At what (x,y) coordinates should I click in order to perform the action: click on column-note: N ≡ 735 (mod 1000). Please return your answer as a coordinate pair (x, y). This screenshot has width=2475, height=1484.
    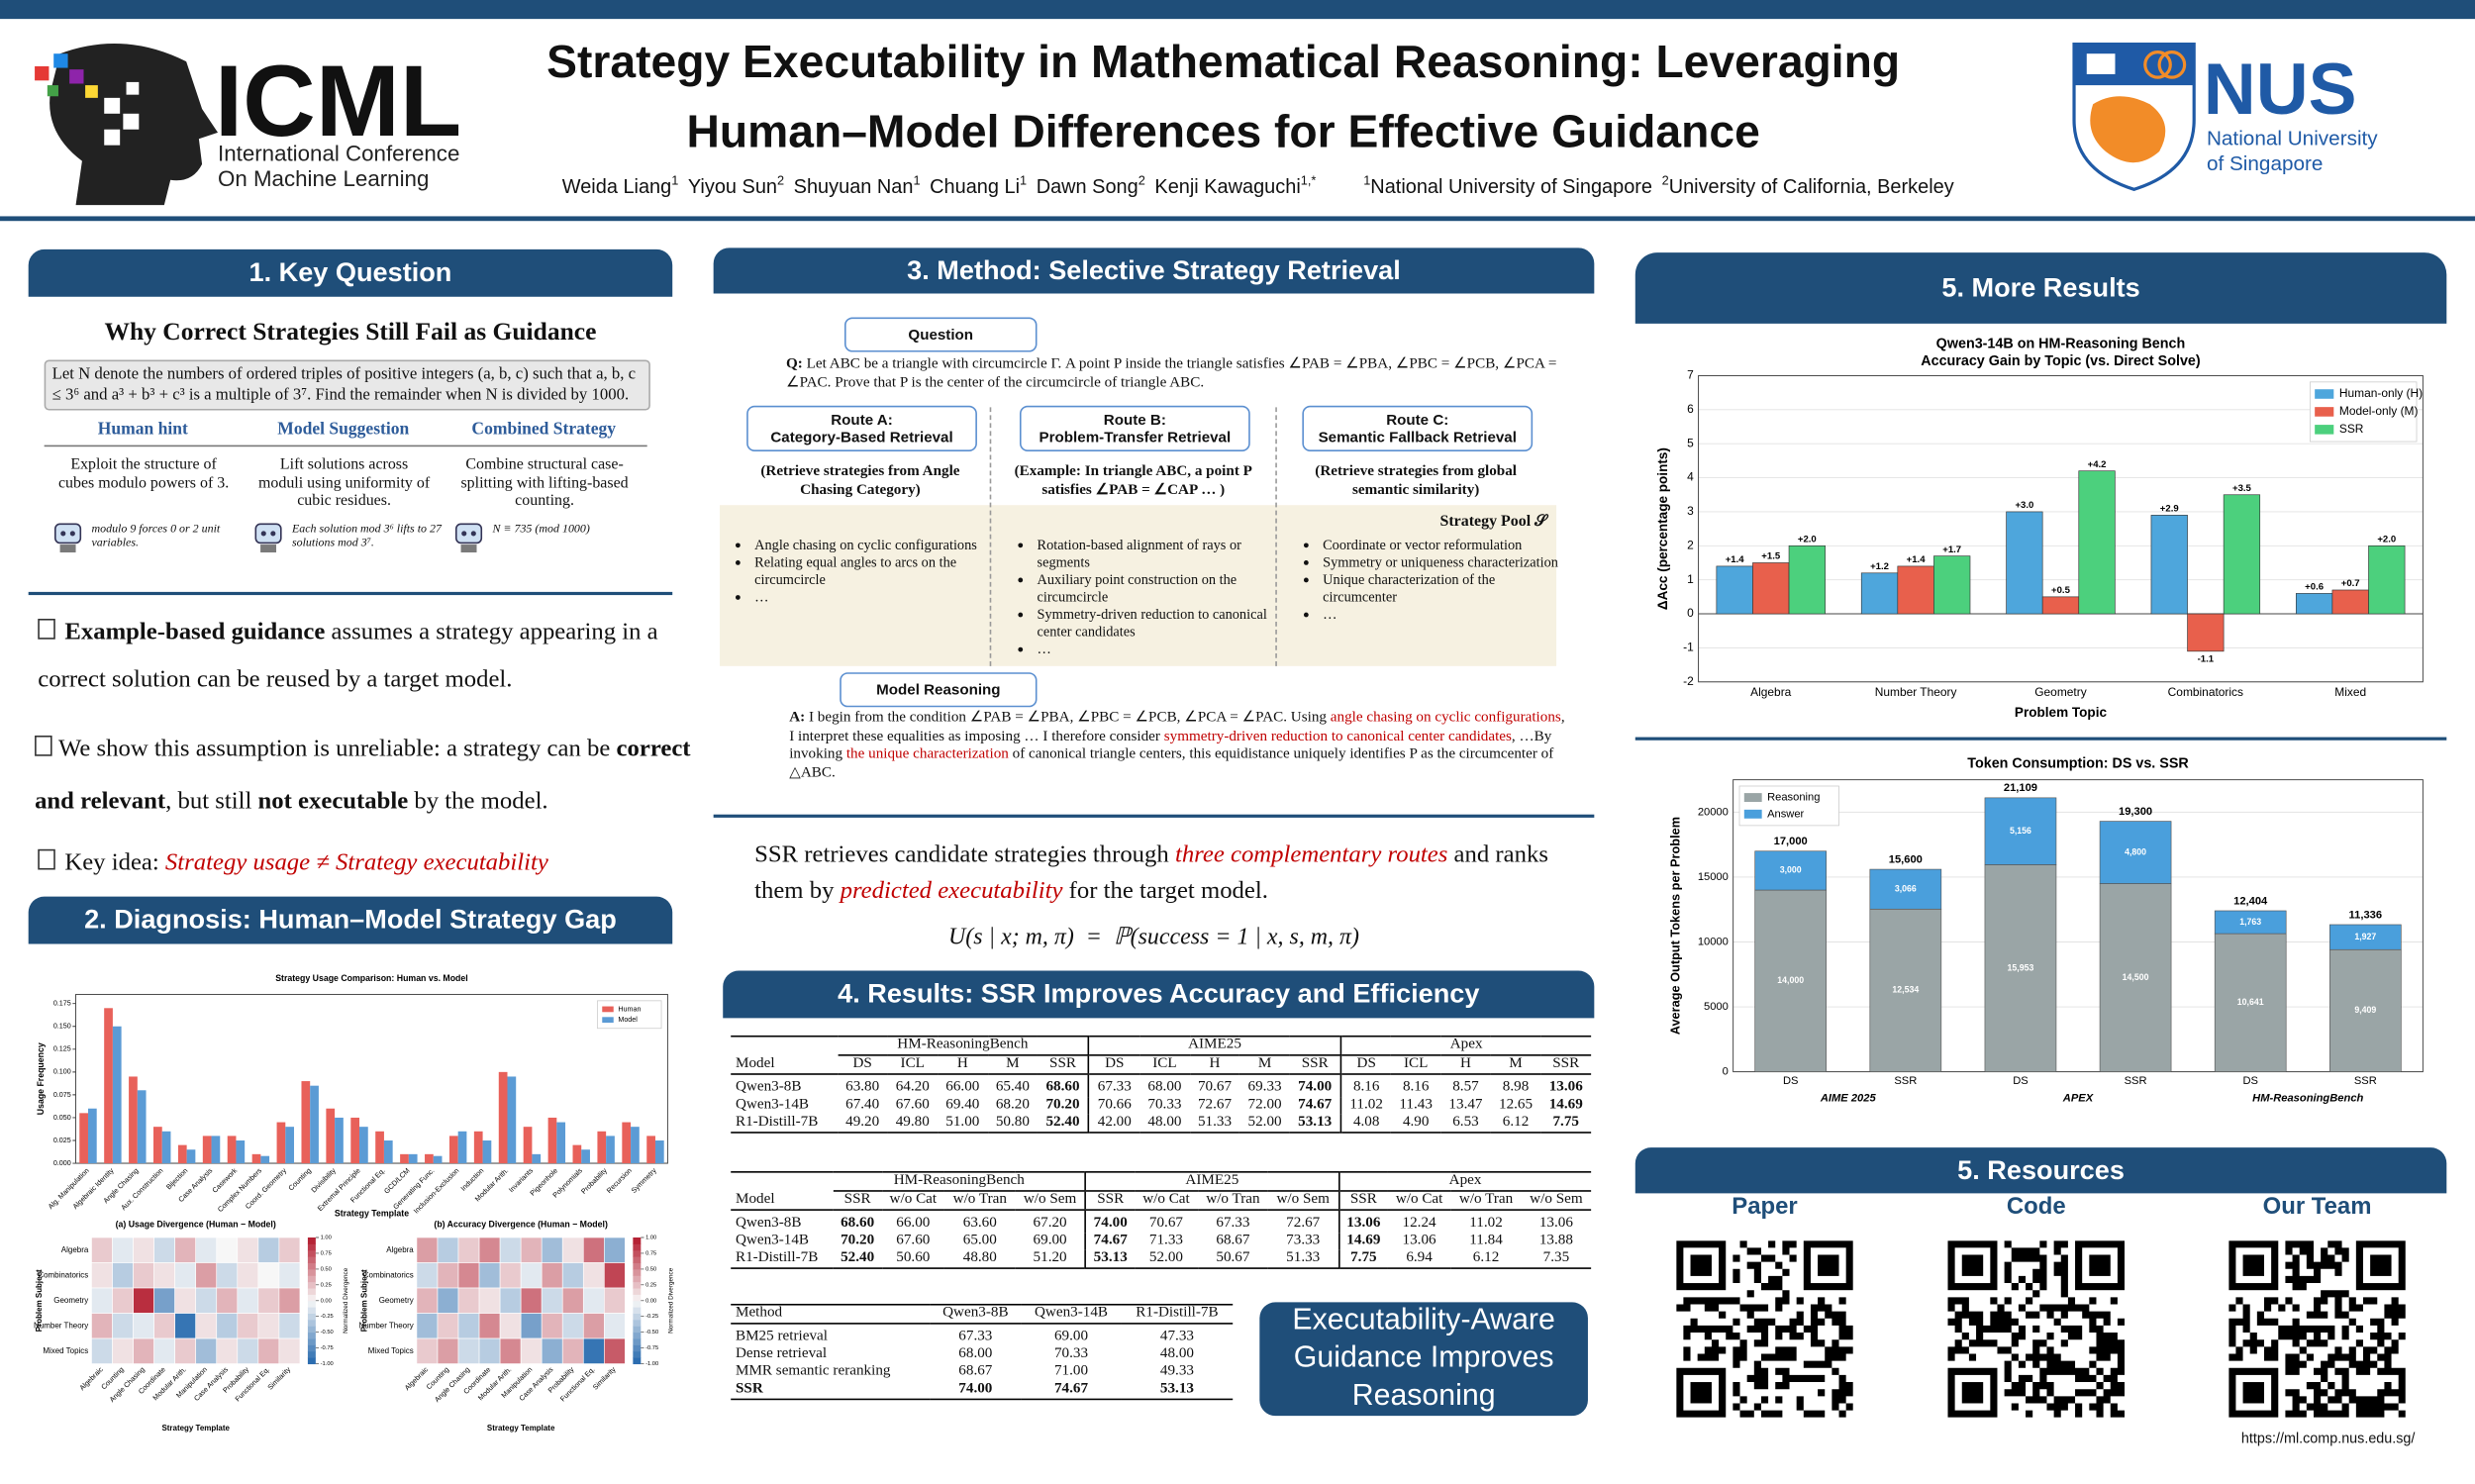
    Looking at the image, I should click on (541, 528).